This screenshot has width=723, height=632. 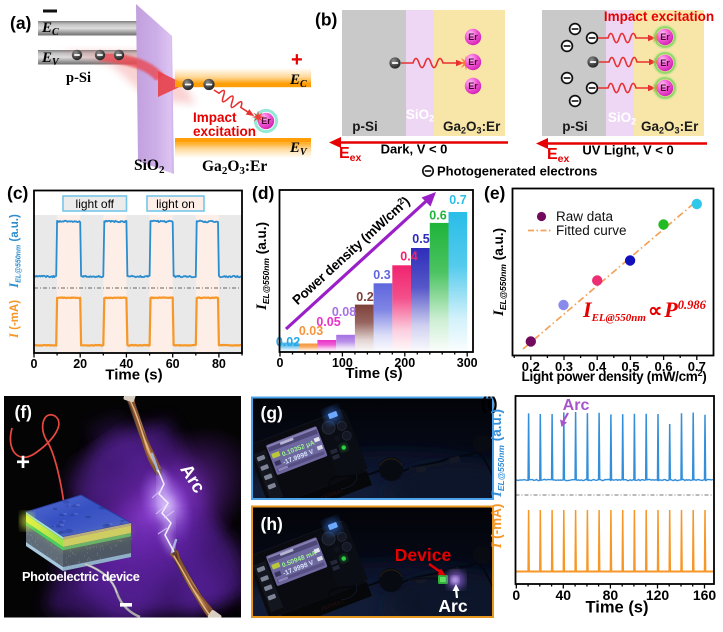 I want to click on svg-text: Photoelectric device, so click(x=81, y=576).